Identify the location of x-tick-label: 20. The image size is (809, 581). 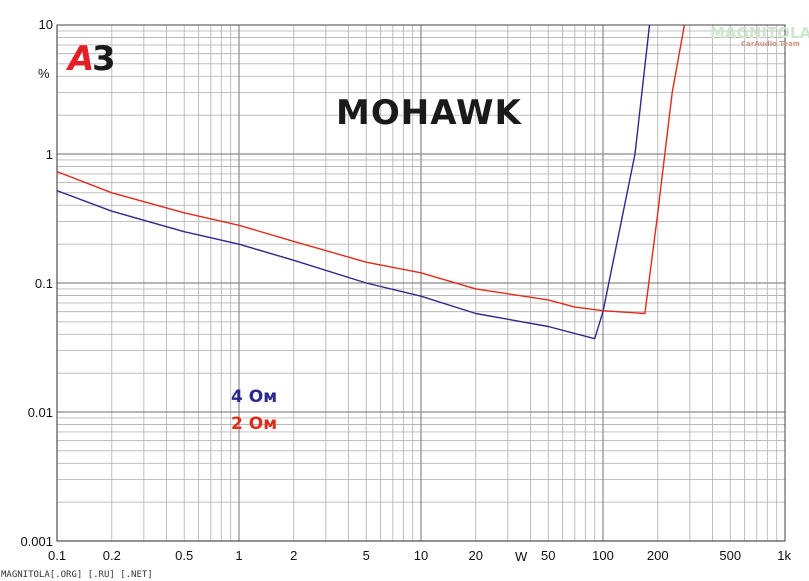
(476, 555).